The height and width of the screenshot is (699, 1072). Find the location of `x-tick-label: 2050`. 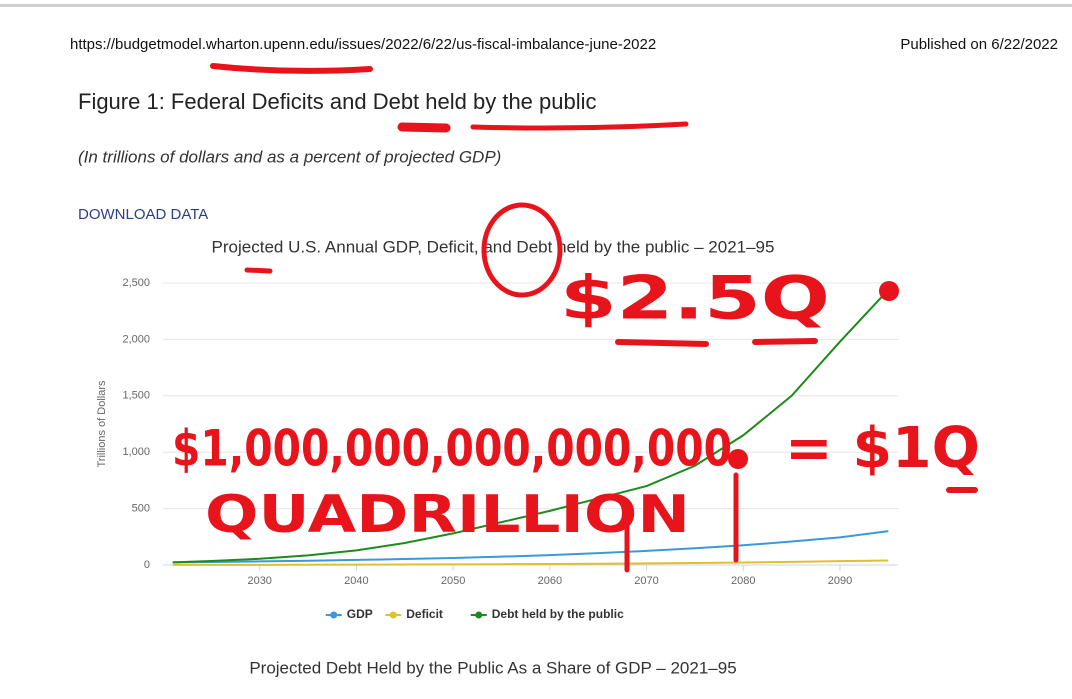

x-tick-label: 2050 is located at coordinates (453, 581).